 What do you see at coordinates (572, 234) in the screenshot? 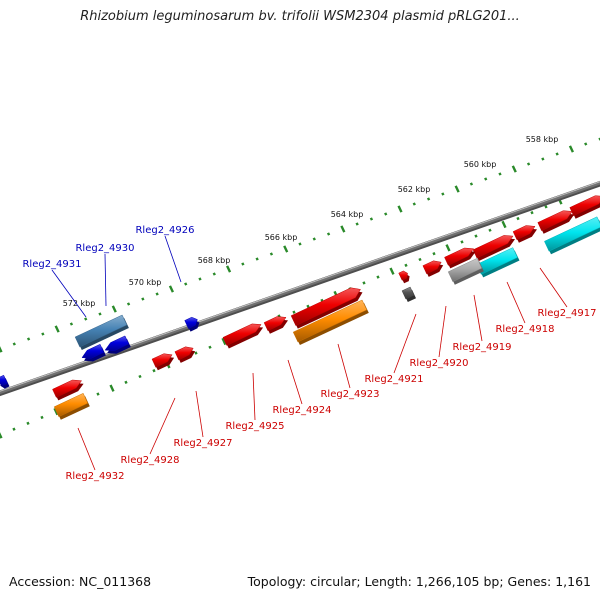
I see `feature-cyan-a` at bounding box center [572, 234].